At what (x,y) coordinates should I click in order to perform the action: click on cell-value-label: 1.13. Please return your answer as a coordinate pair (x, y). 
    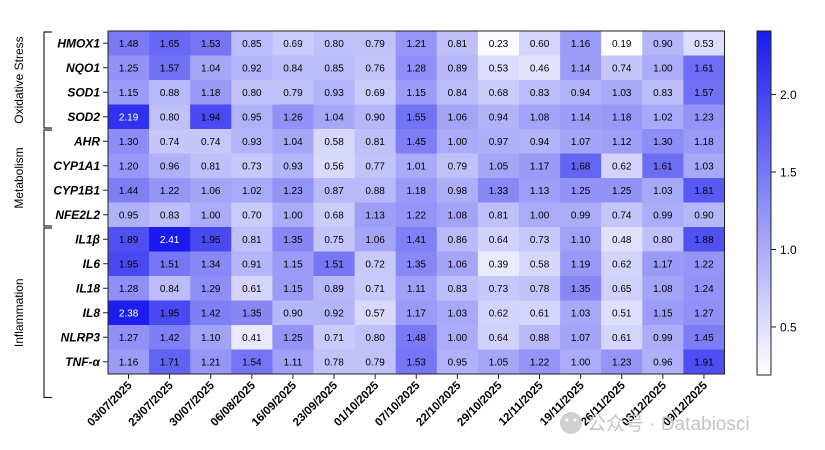
    Looking at the image, I should click on (540, 191).